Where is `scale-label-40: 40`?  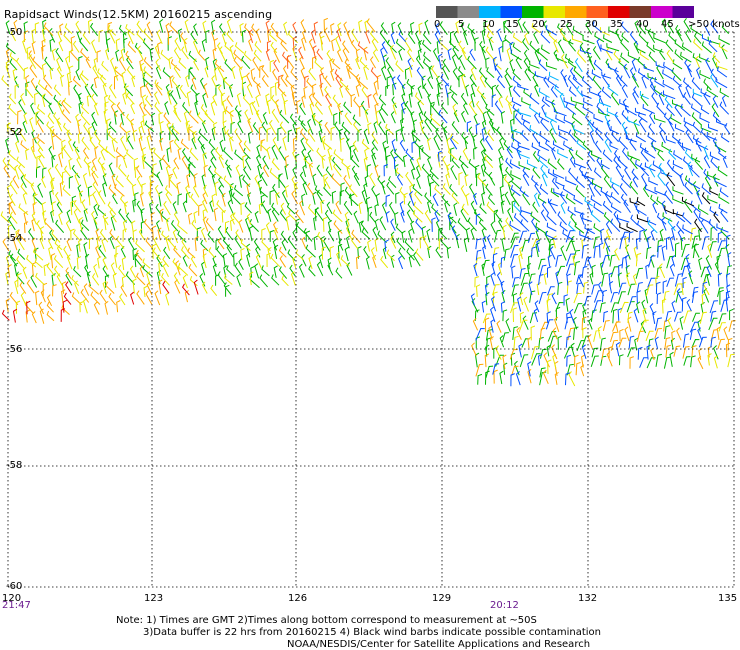 scale-label-40: 40 is located at coordinates (642, 24).